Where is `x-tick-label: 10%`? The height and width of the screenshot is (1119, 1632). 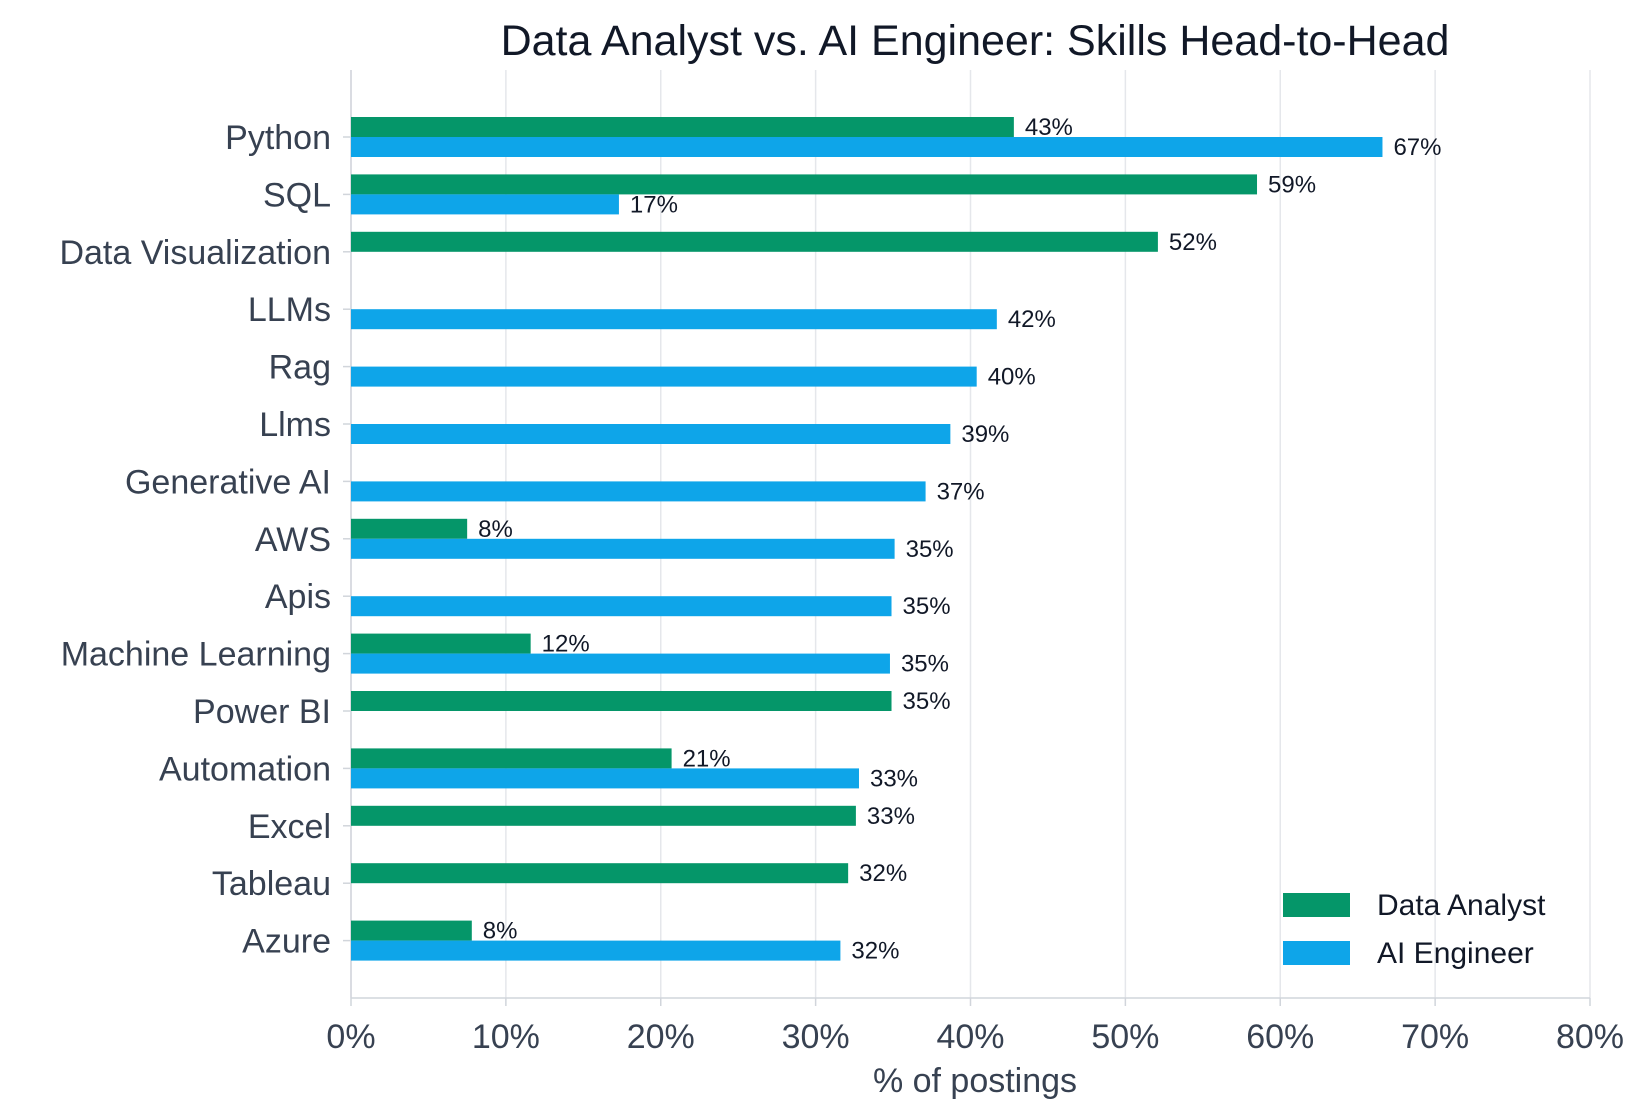
x-tick-label: 10% is located at coordinates (506, 1037).